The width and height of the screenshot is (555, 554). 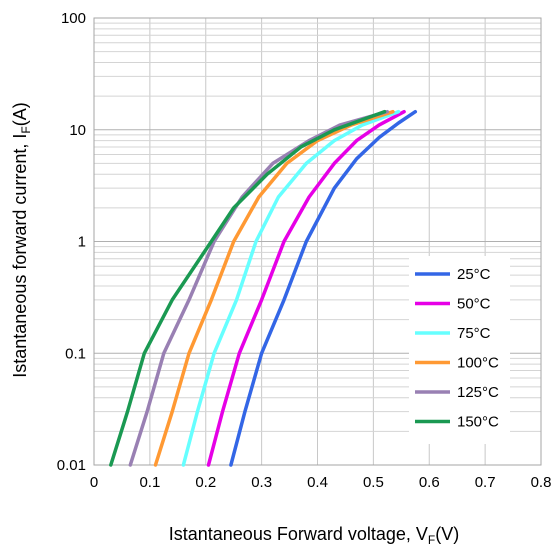 What do you see at coordinates (541, 482) in the screenshot?
I see `x-tick-label: 0.8` at bounding box center [541, 482].